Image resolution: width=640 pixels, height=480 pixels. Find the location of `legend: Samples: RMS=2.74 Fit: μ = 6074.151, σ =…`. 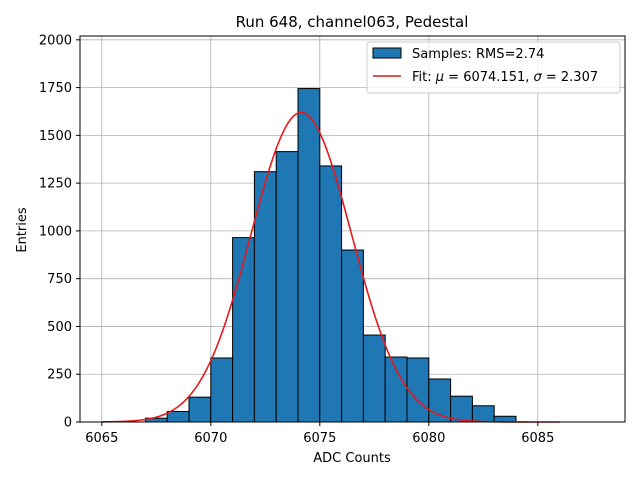

legend: Samples: RMS=2.74 Fit: μ = 6074.151, σ =… is located at coordinates (493, 67).